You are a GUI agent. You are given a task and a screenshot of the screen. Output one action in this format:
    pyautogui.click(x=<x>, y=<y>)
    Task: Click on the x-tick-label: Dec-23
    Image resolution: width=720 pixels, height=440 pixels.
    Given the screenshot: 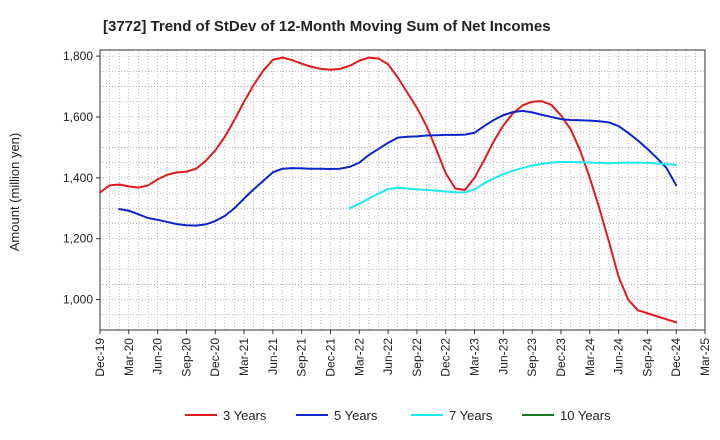 What is the action you would take?
    pyautogui.click(x=561, y=357)
    